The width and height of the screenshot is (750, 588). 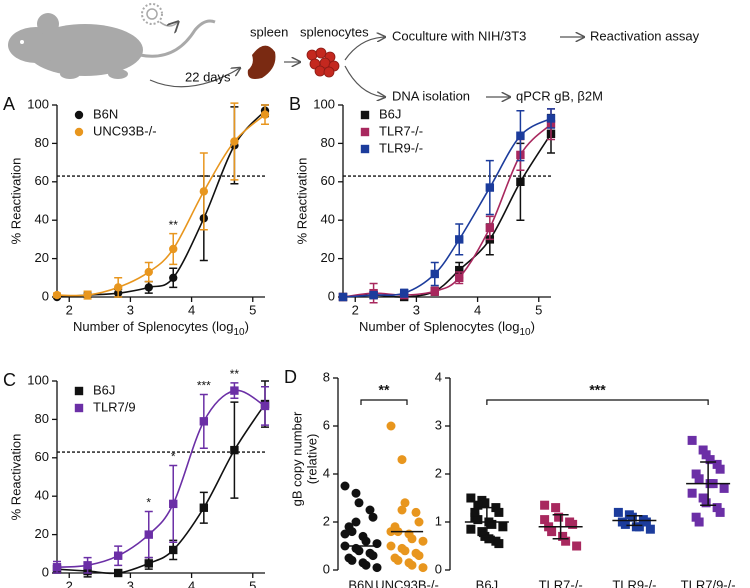 I want to click on panel-letter: A, so click(x=9, y=104).